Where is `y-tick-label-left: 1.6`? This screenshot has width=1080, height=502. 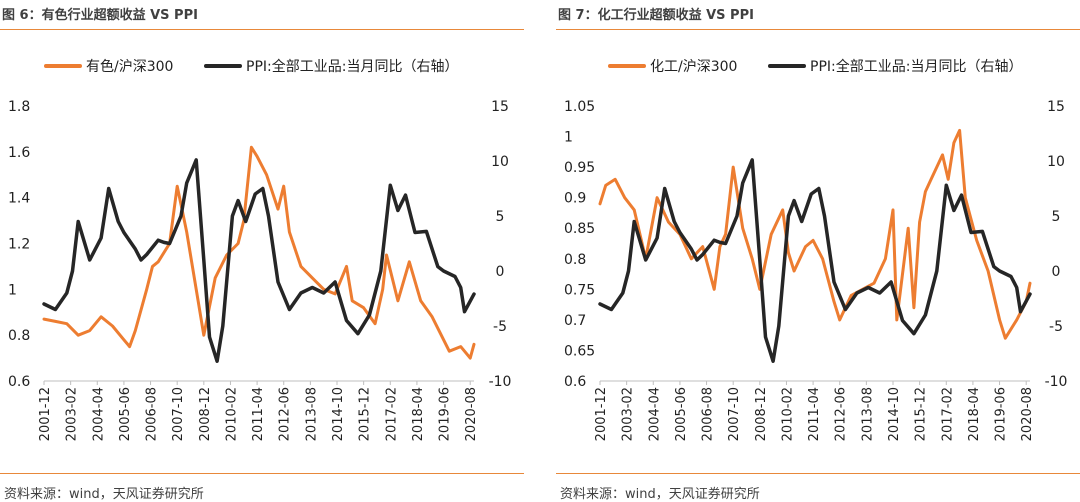 y-tick-label-left: 1.6 is located at coordinates (19, 153).